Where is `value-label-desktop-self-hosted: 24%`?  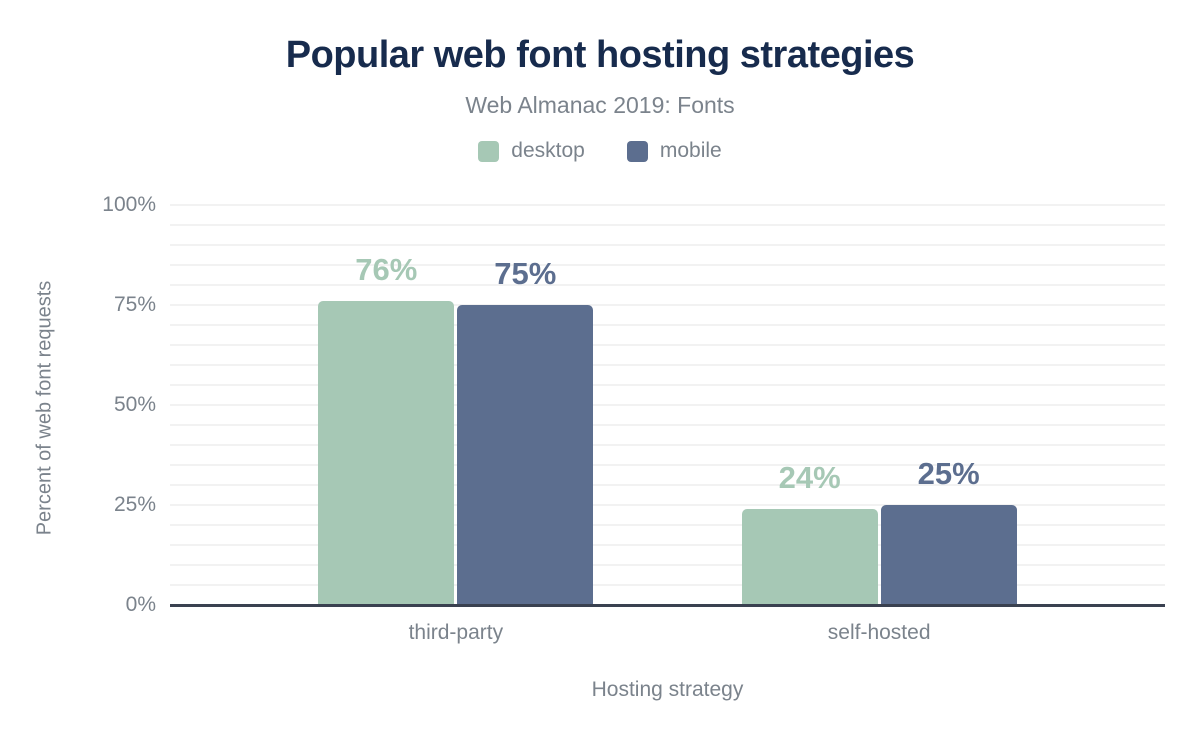 value-label-desktop-self-hosted: 24% is located at coordinates (809, 477).